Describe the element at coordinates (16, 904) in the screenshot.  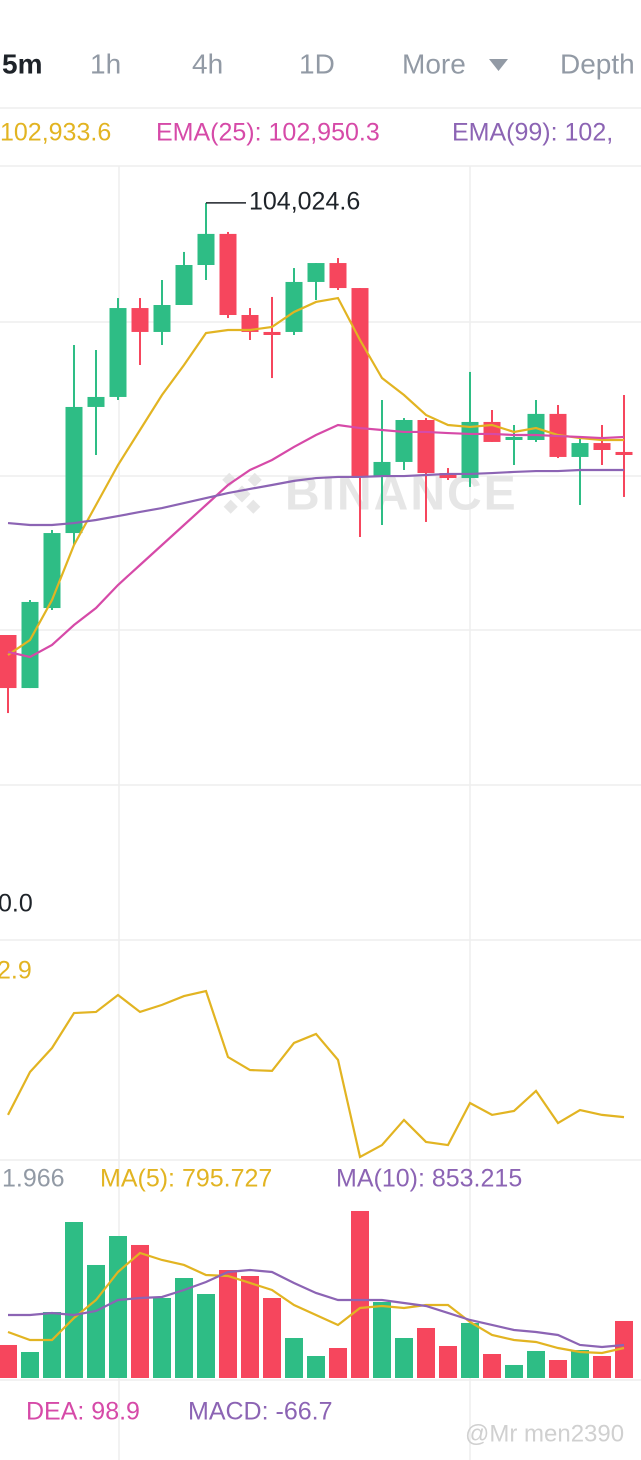
I see `panel-label: 0.0` at that location.